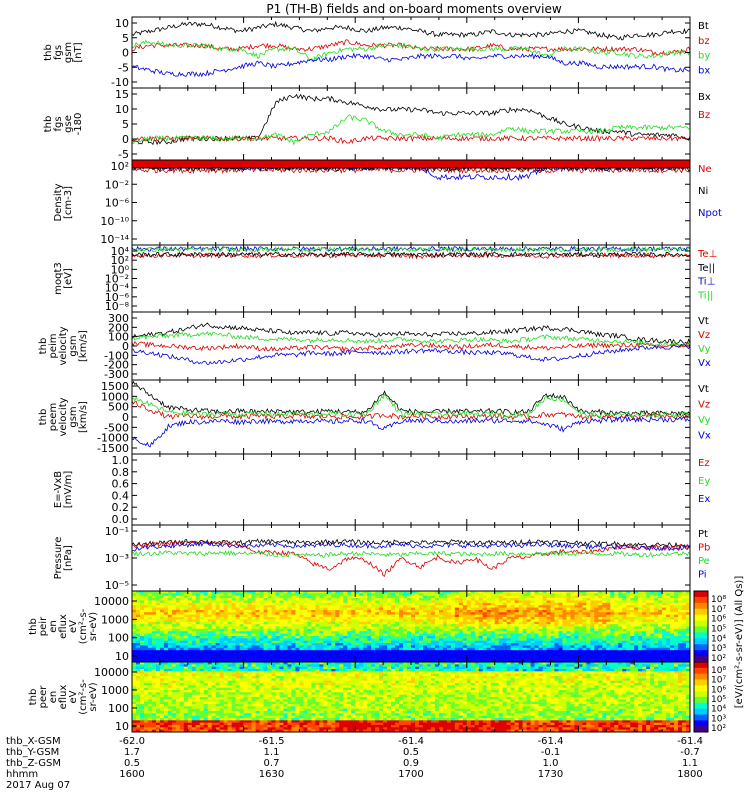 The height and width of the screenshot is (800, 750). I want to click on y-axis-label: peir, so click(43, 626).